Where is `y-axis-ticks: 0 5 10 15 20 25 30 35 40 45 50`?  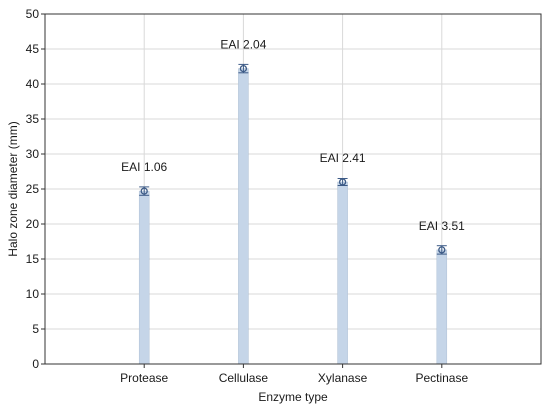 y-axis-ticks: 0 5 10 15 20 25 30 35 40 45 50 is located at coordinates (35, 189).